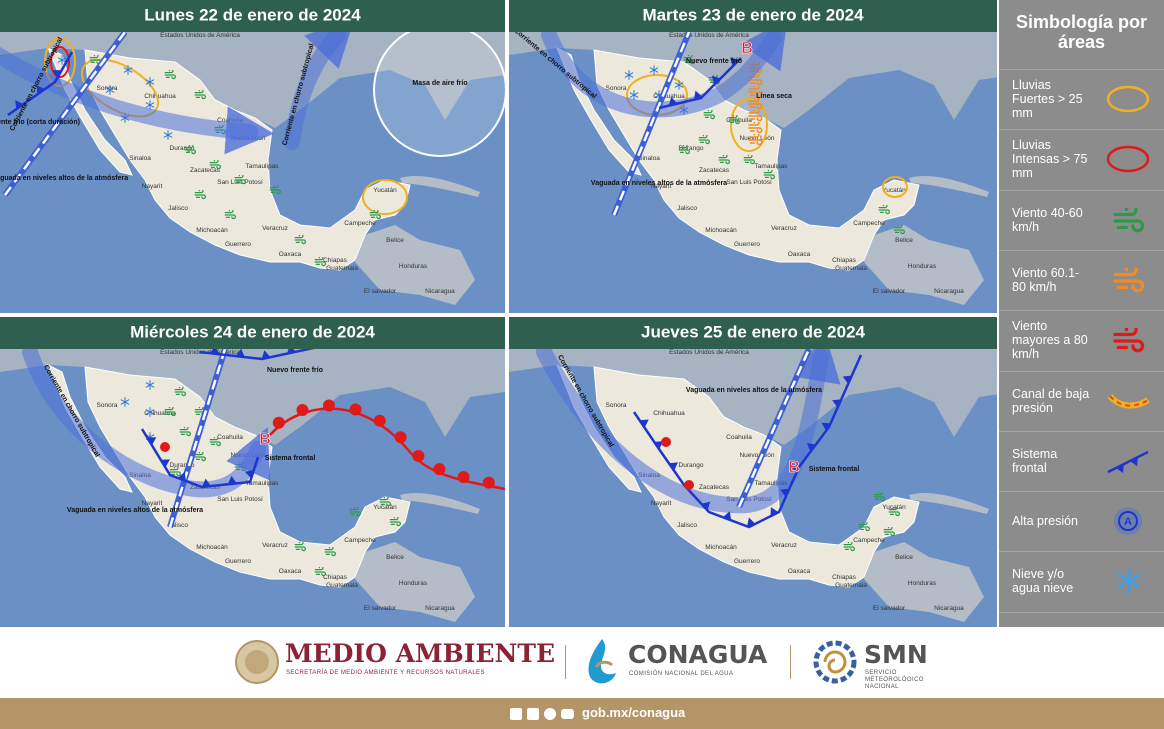  What do you see at coordinates (420, 653) in the screenshot?
I see `logo-medio-ambiente: MEDIO AMBIENTE` at bounding box center [420, 653].